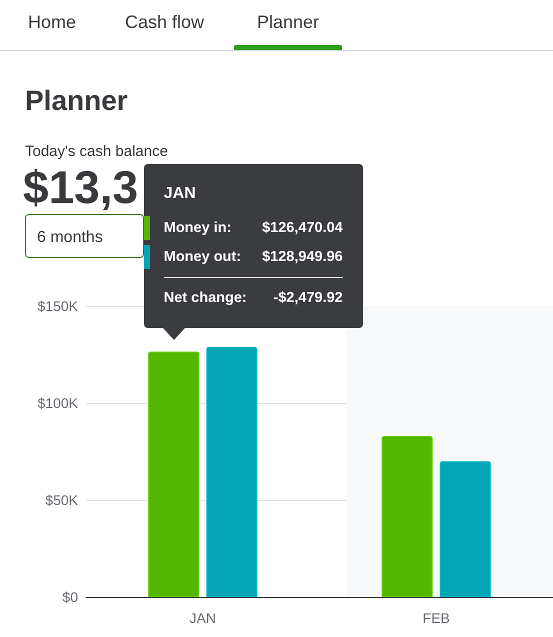 Image resolution: width=553 pixels, height=637 pixels. I want to click on x-tick-label: FEB, so click(436, 618).